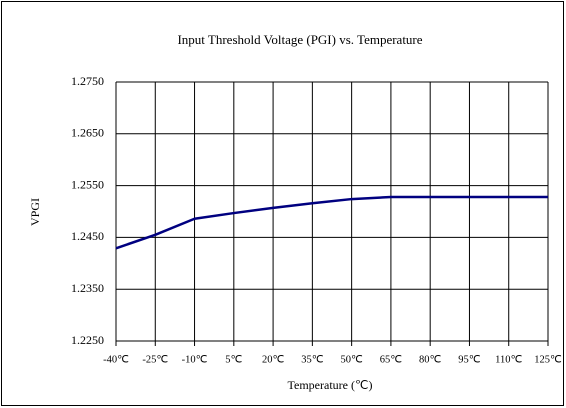 The image size is (566, 408). Describe the element at coordinates (35, 212) in the screenshot. I see `y-axis-label: VPGI` at that location.